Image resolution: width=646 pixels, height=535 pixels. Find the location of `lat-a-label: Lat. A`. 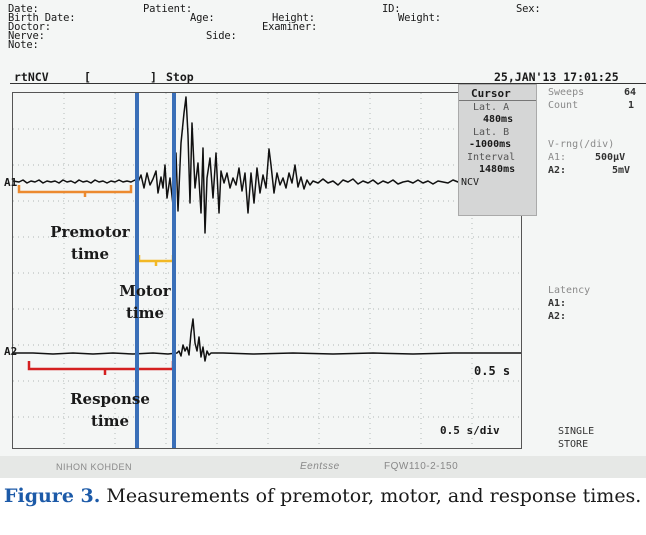

lat-a-label: Lat. A is located at coordinates (491, 107).